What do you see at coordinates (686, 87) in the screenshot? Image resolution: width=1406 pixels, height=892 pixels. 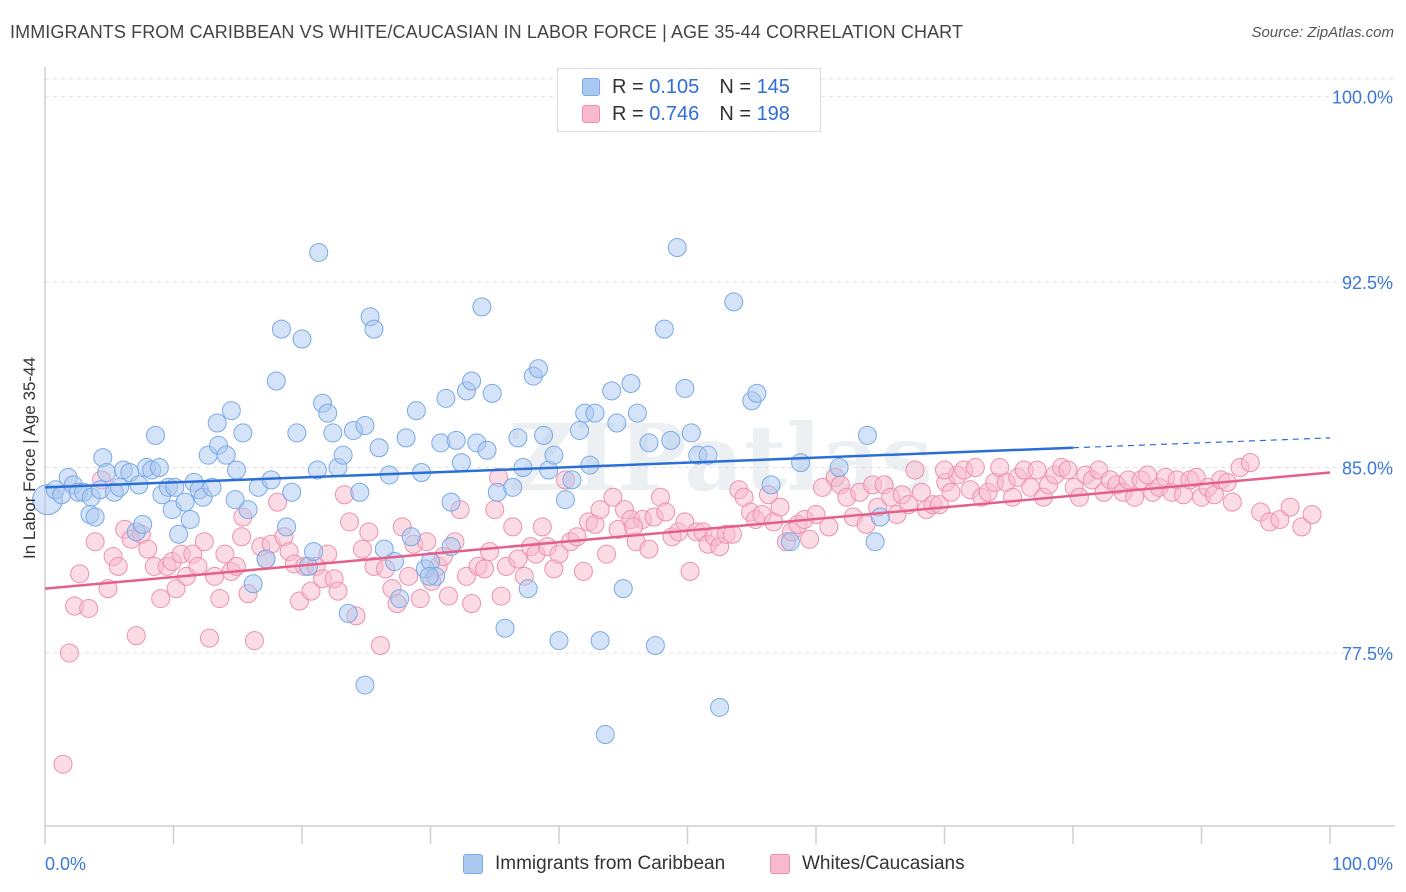 I see `legend-row-caribbean: R = 0.105 N = 145` at bounding box center [686, 87].